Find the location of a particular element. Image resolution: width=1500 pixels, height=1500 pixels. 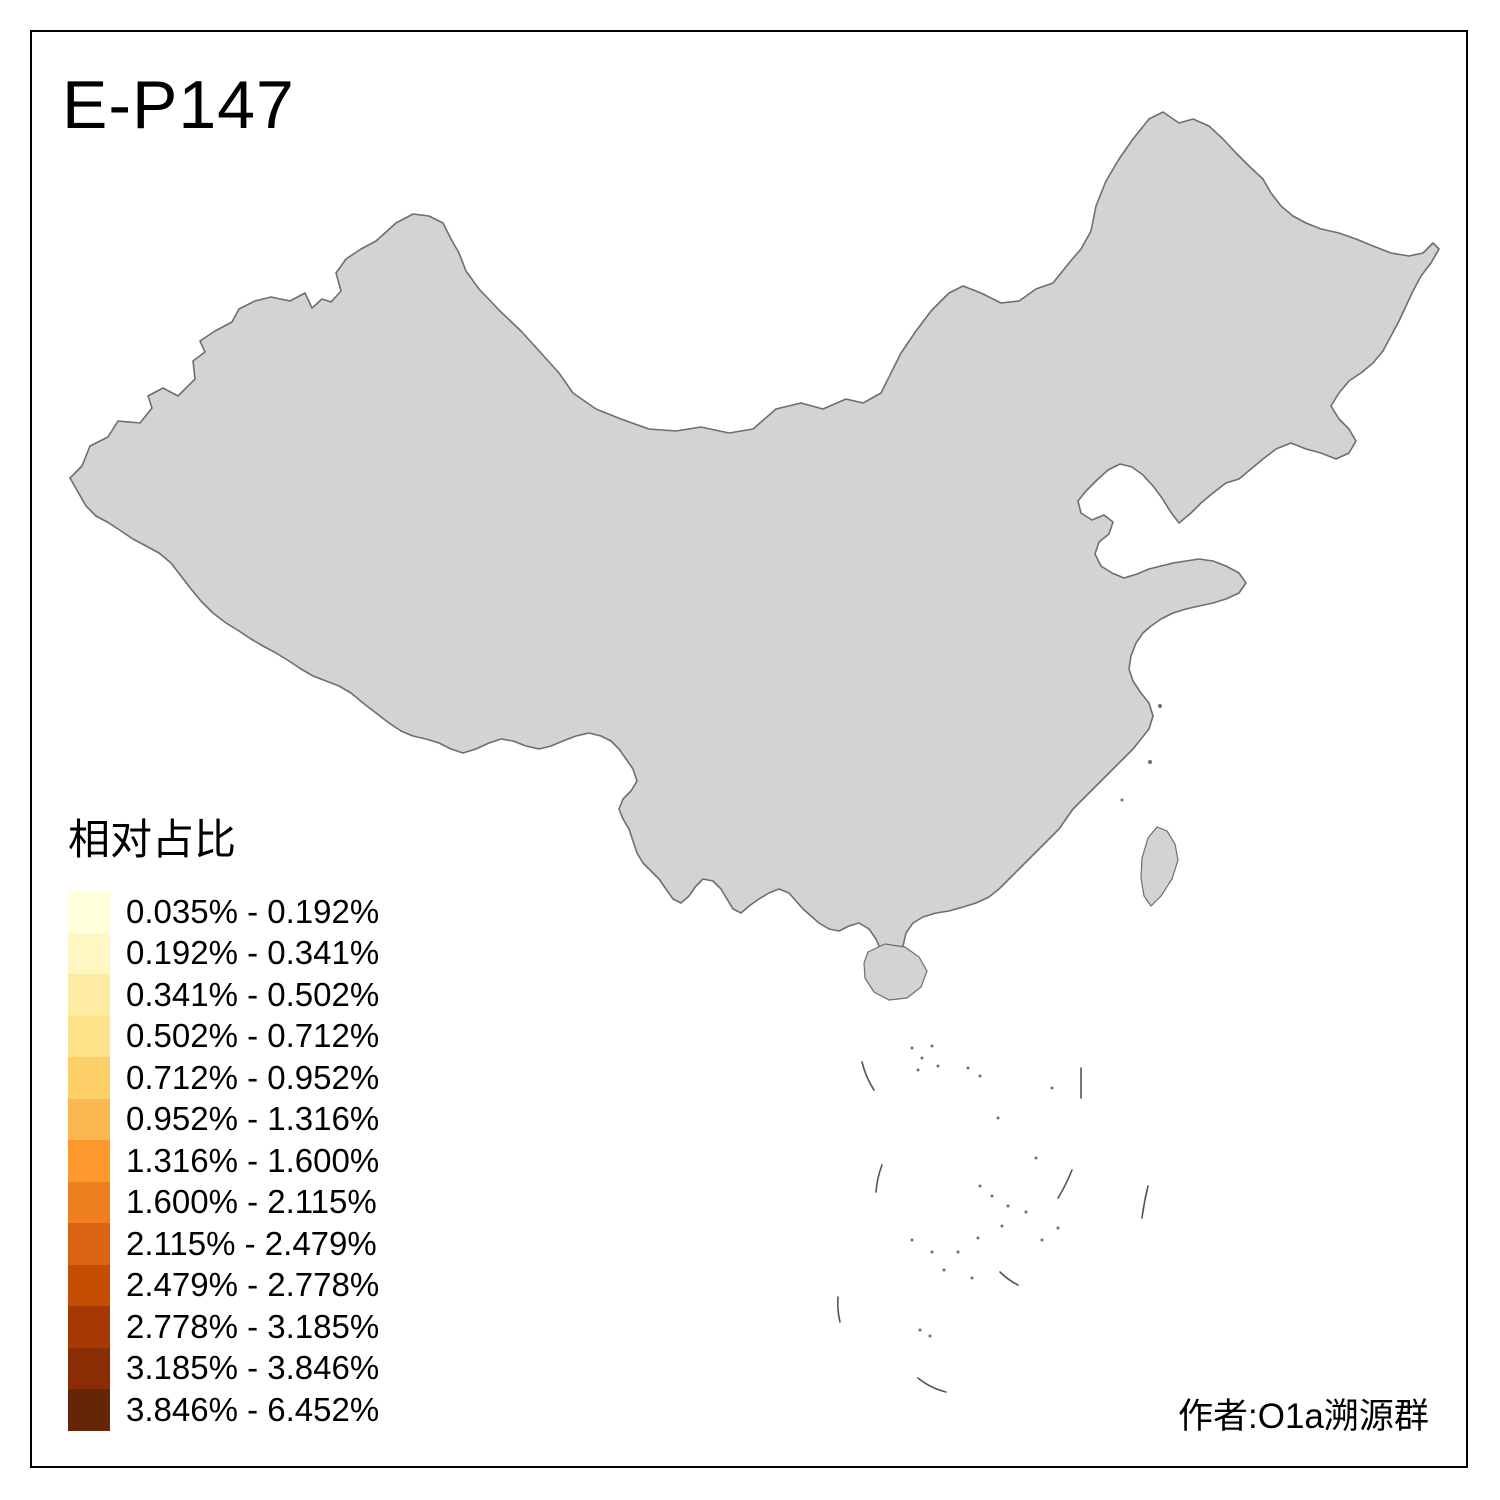

legend-item: 0.952% - 1.316% is located at coordinates (224, 1119).